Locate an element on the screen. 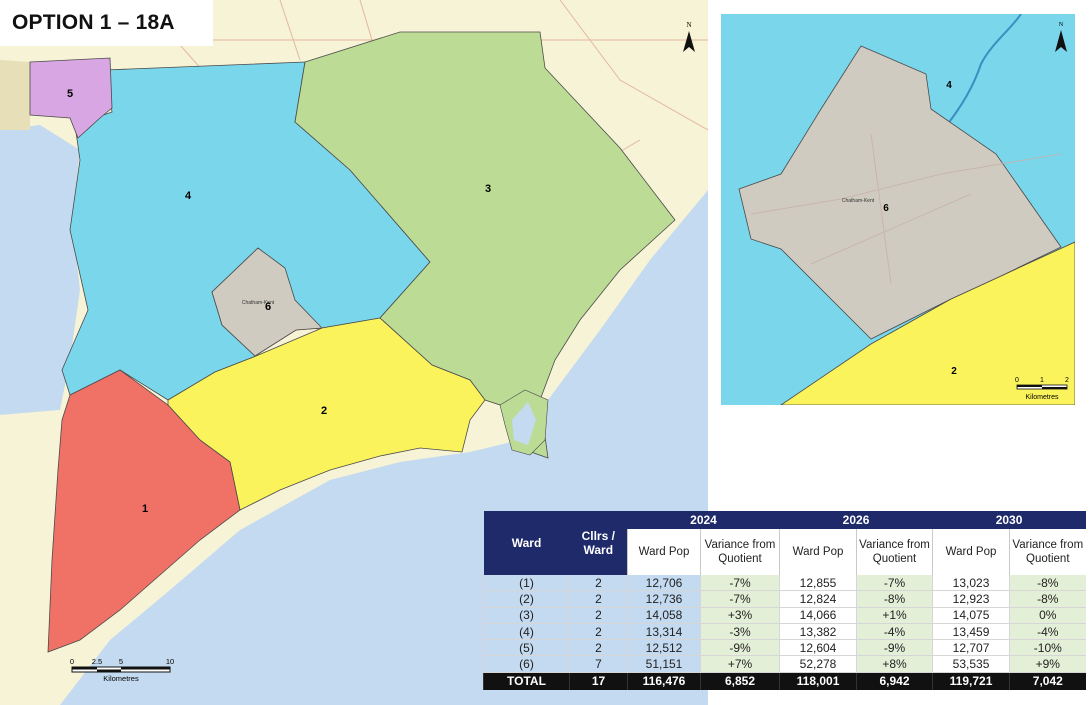 This screenshot has height=705, width=1091. cell-var-2026: -7% is located at coordinates (894, 583).